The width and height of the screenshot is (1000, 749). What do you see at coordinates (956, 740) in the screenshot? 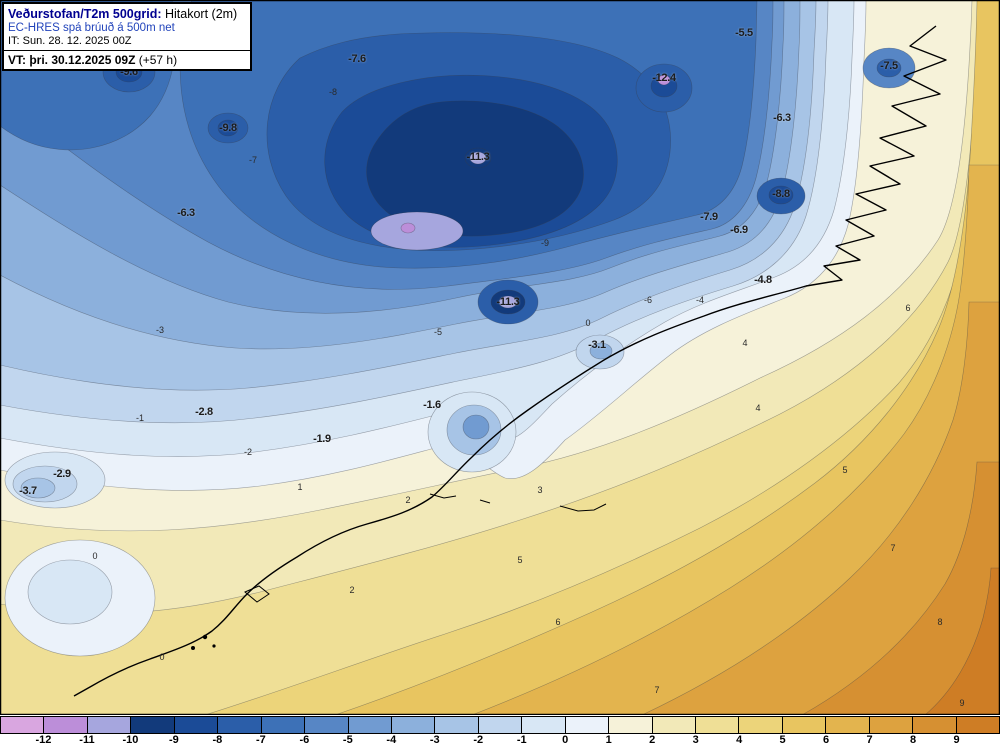
I see `colorbar-tick-label: 9` at bounding box center [956, 740].